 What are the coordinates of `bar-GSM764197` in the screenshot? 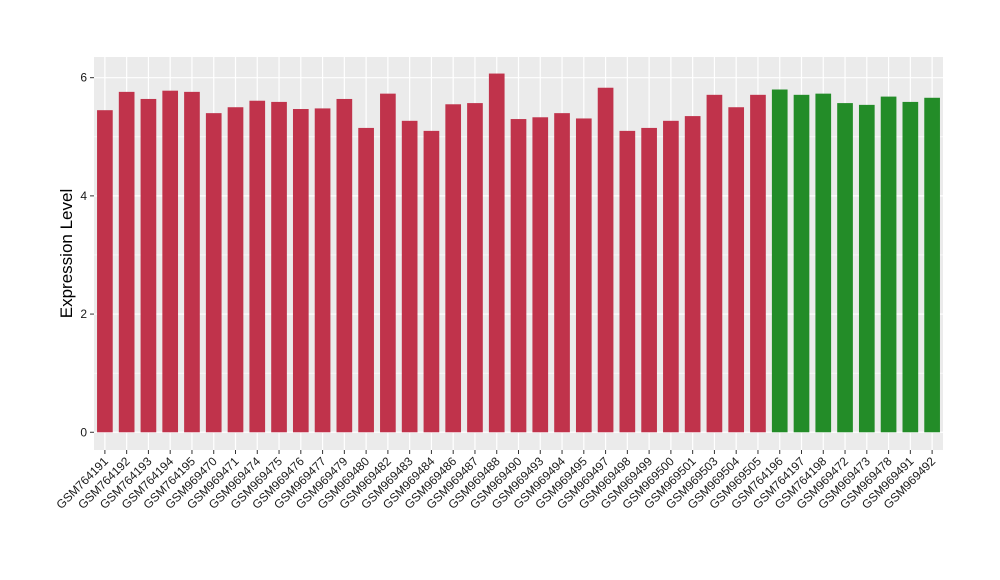 It's located at (801, 263).